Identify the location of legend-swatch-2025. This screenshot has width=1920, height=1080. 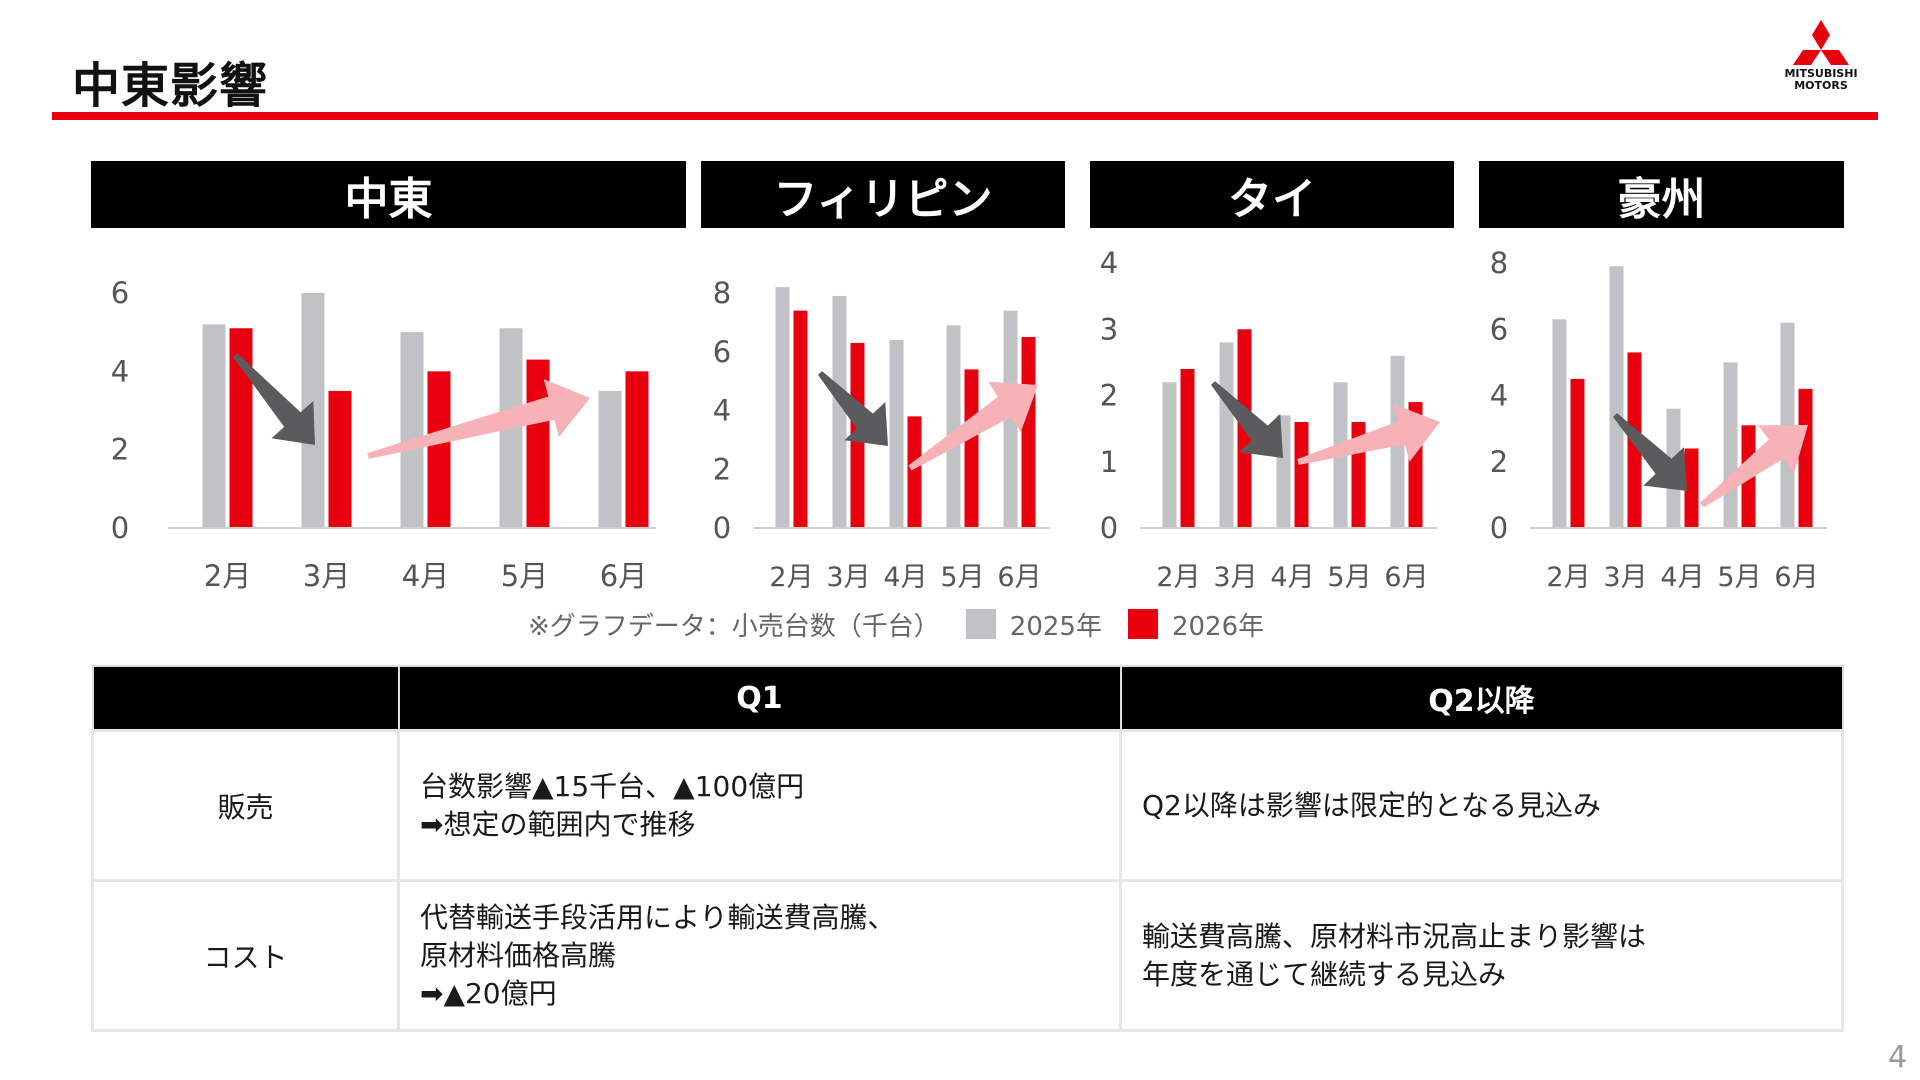
(980, 624).